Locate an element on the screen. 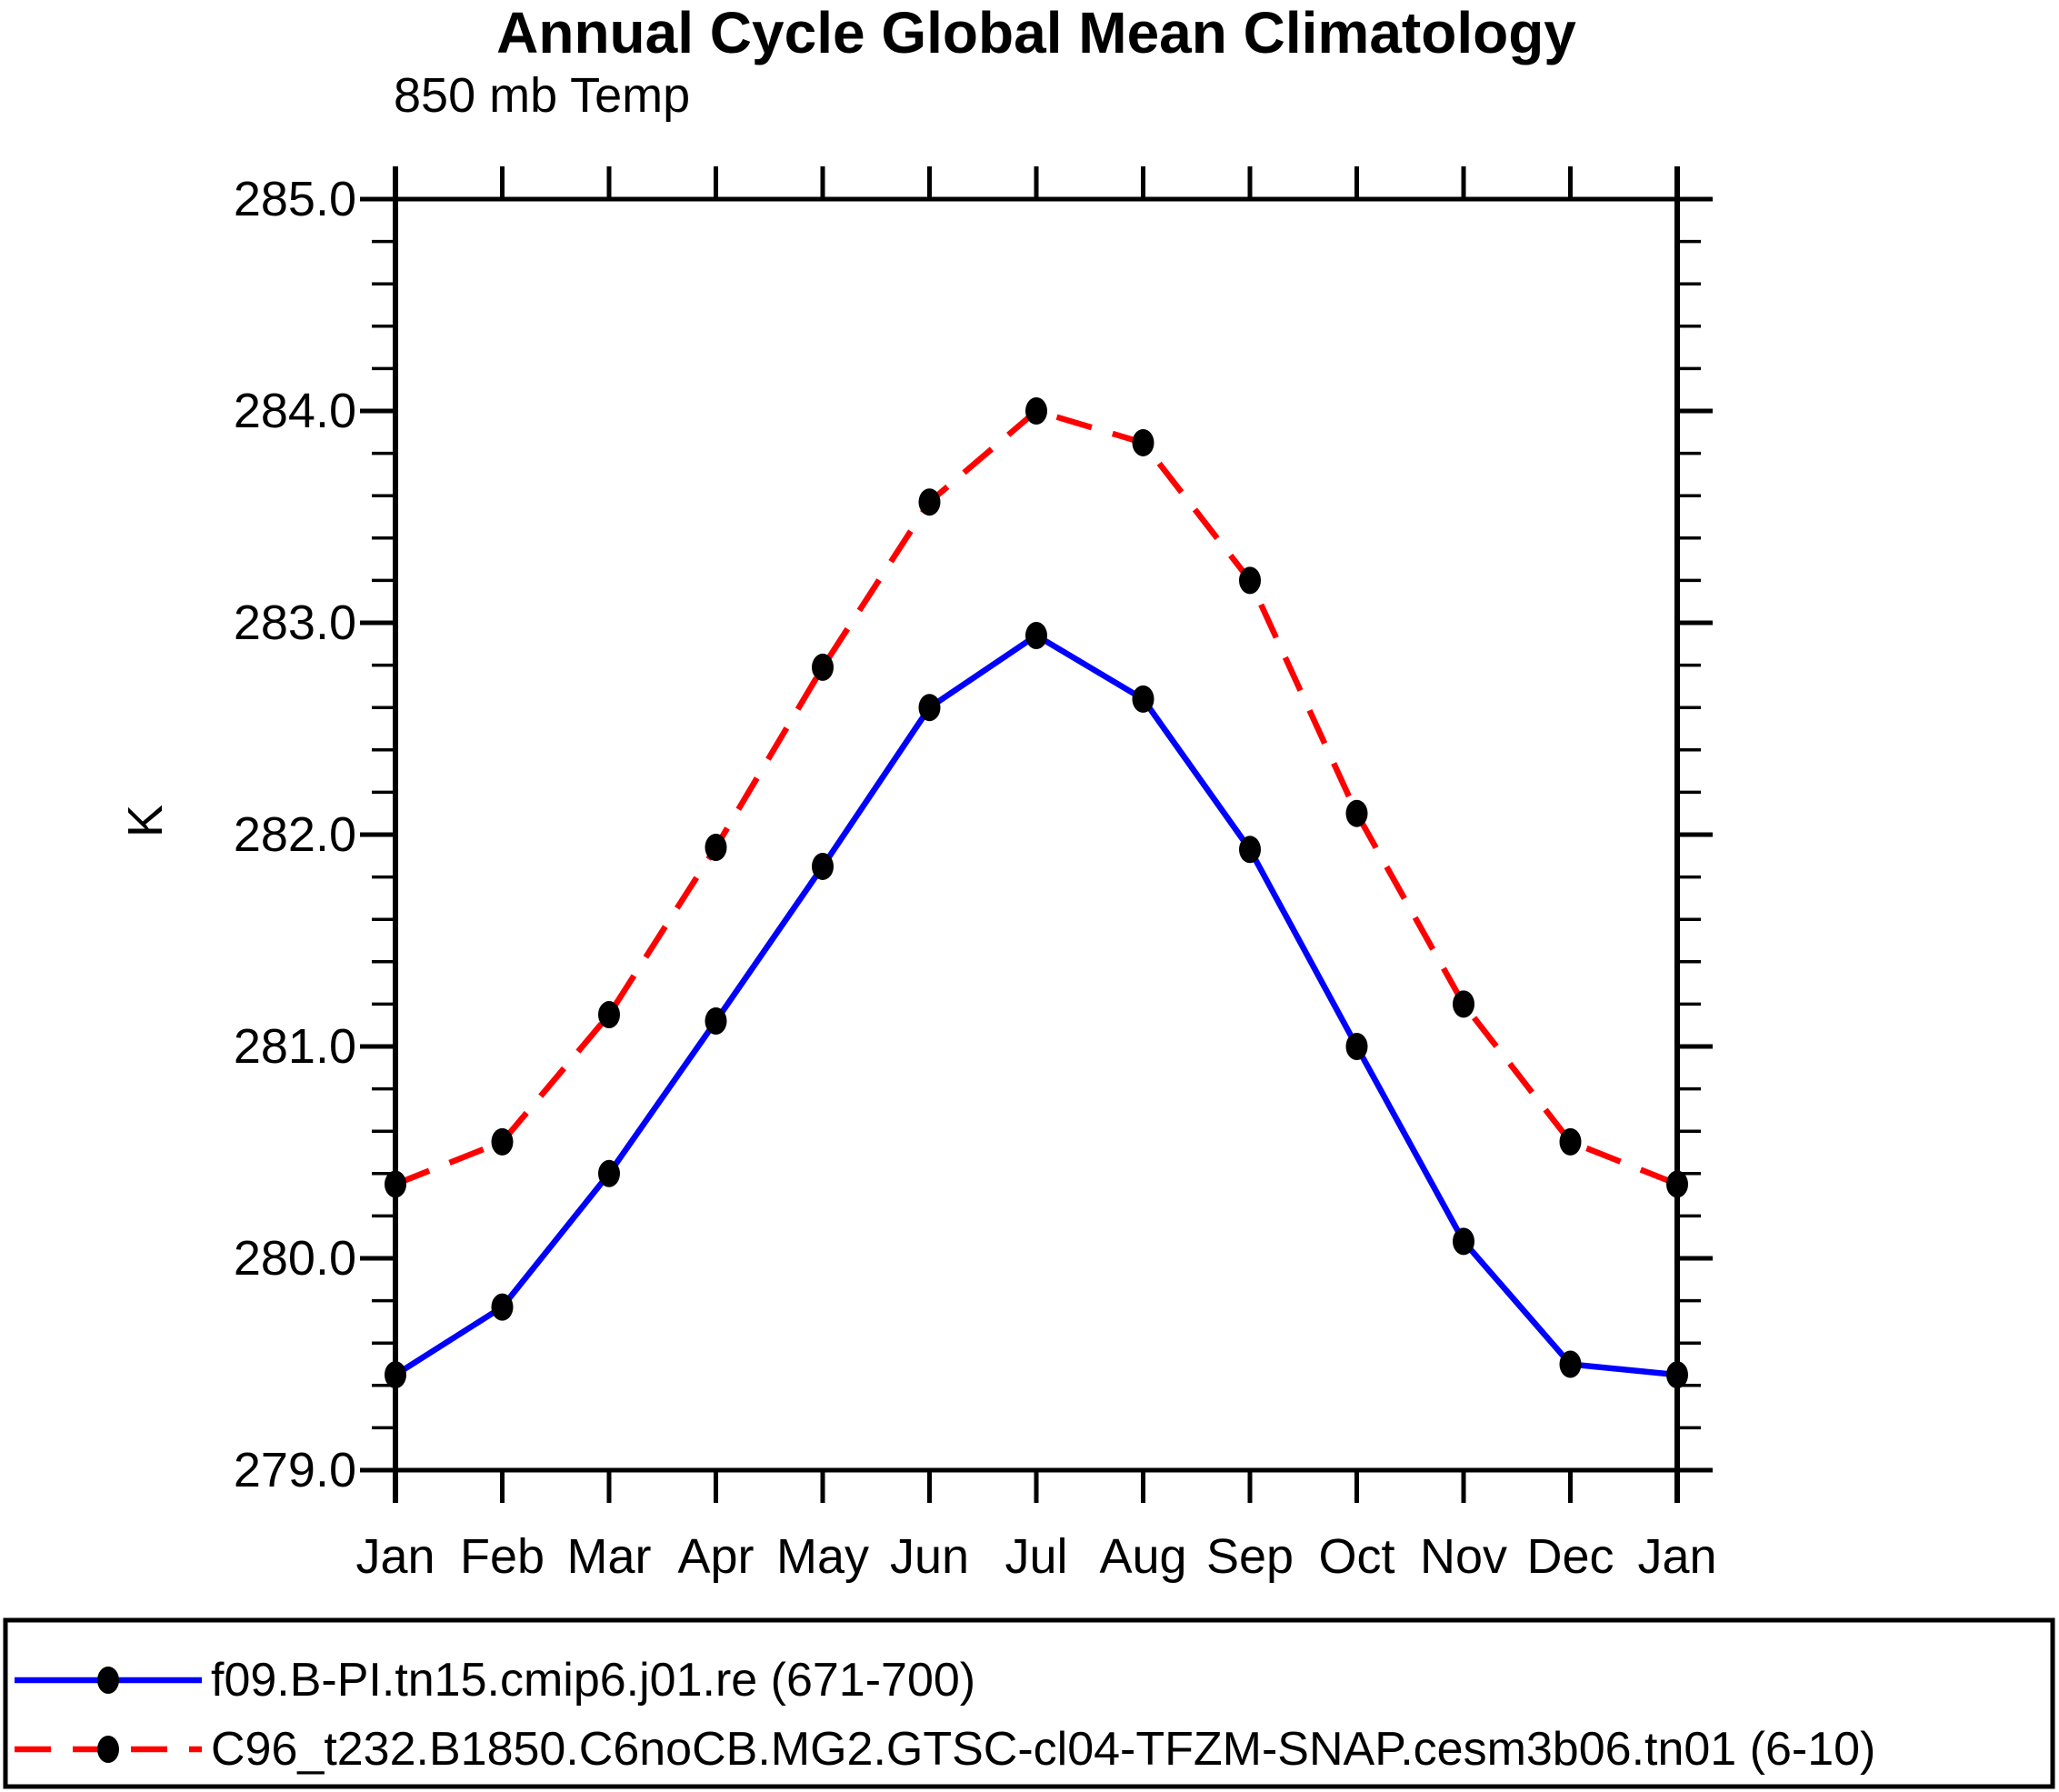 The image size is (2059, 1792). x-tick-label: Nov is located at coordinates (1464, 1556).